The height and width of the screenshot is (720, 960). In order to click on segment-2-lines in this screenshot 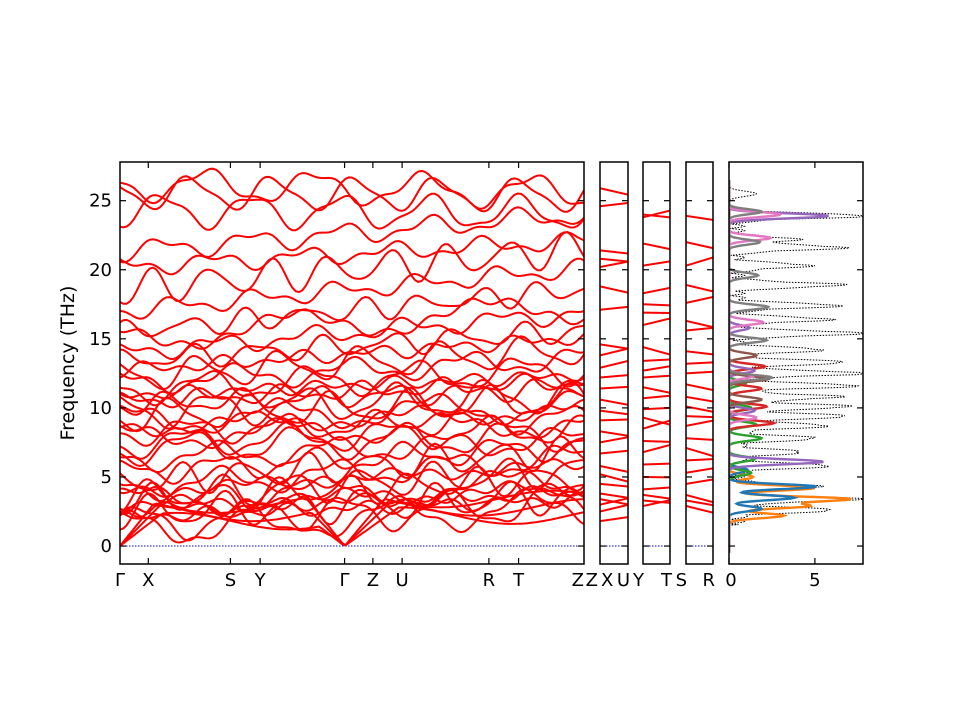, I will do `click(656, 378)`.